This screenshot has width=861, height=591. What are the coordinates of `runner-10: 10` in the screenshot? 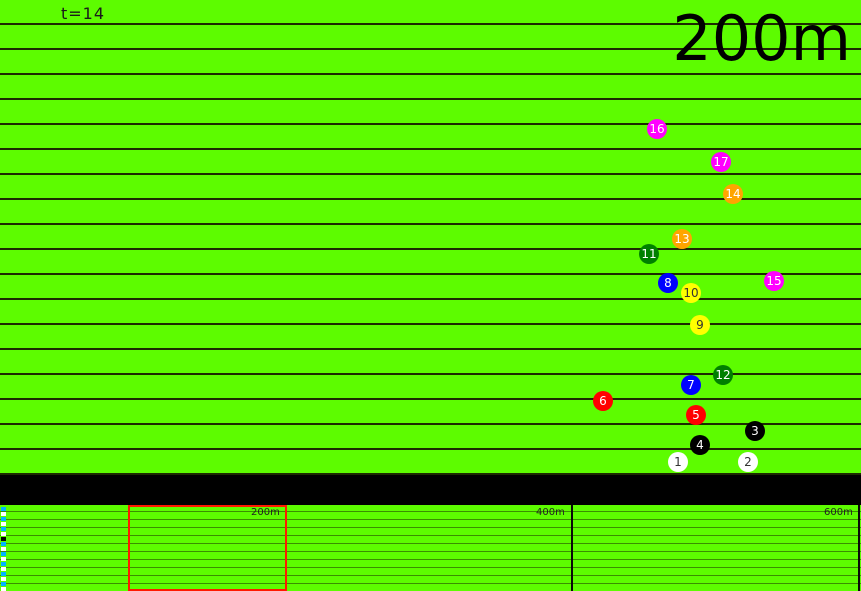 It's located at (691, 293).